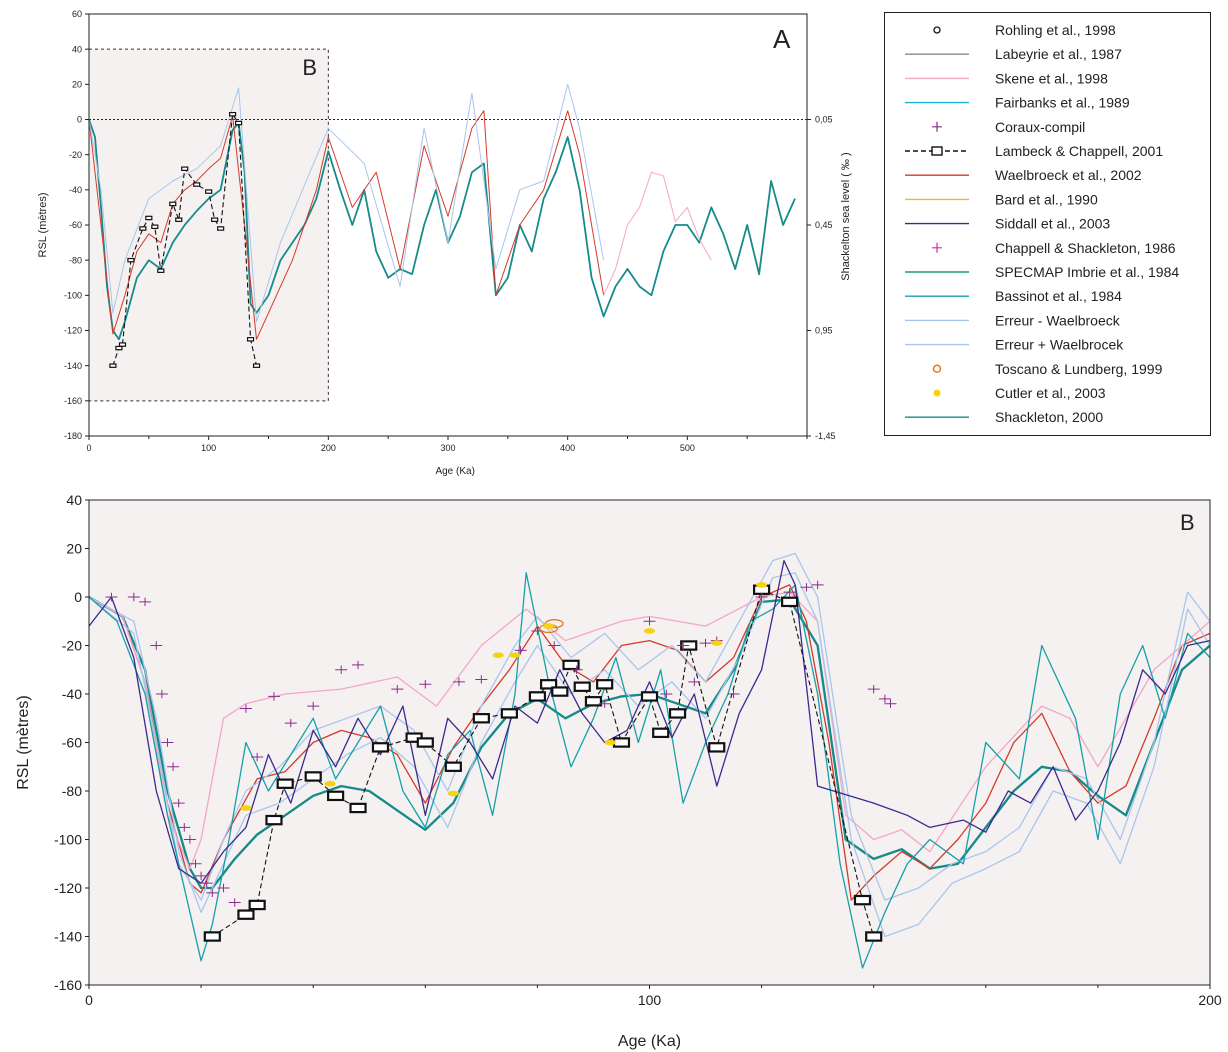 The image size is (1228, 1052). I want to click on legend-entry-fairbanks-et-al-1989: Fairbanks et al., 1989, so click(1017, 103).